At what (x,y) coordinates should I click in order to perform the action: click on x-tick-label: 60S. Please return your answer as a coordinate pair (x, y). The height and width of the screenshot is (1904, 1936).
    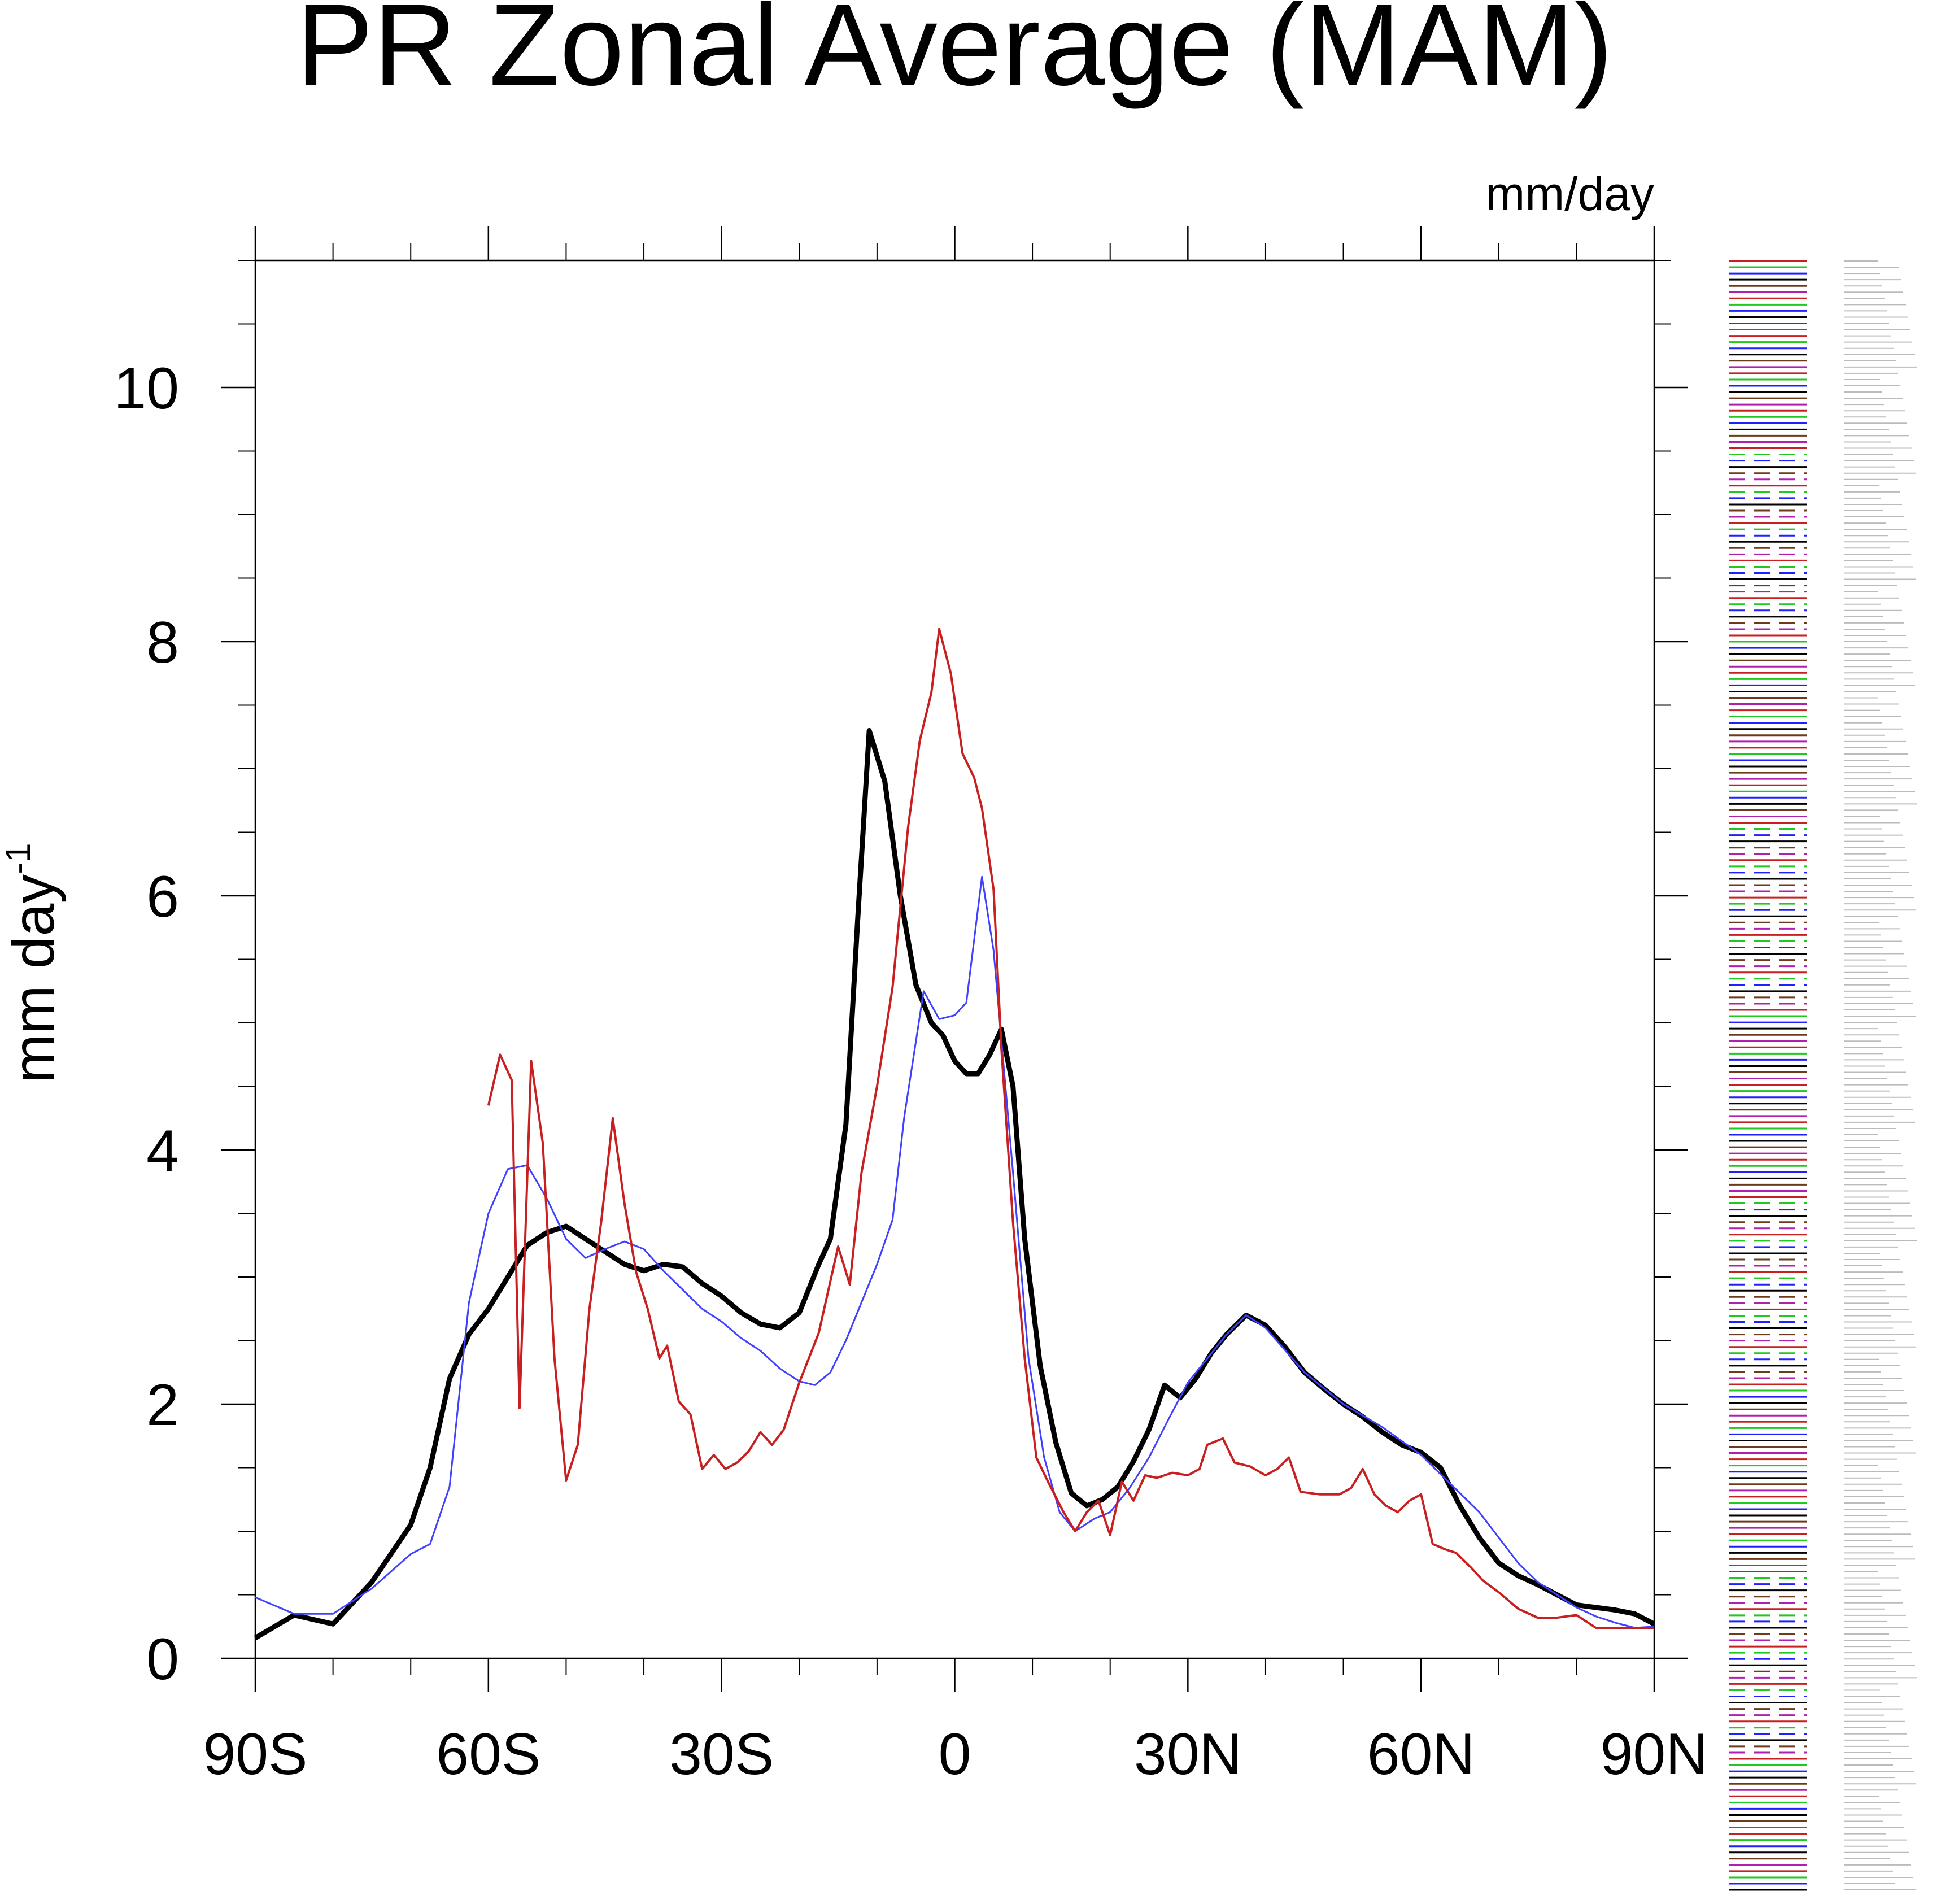
    Looking at the image, I should click on (488, 1754).